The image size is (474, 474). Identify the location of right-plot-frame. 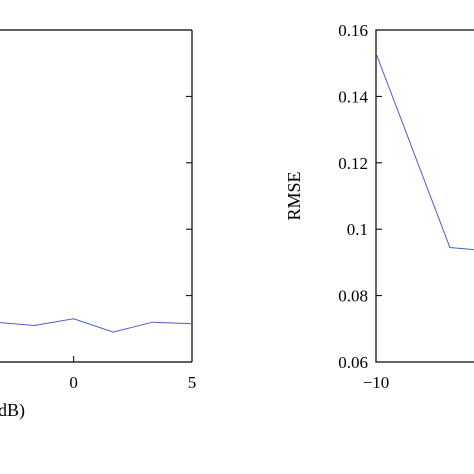
(424, 196).